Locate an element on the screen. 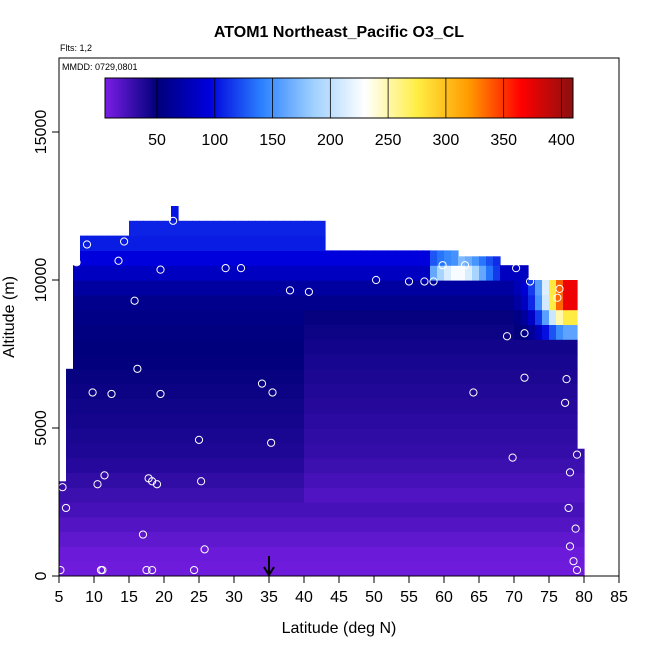 Image resolution: width=650 pixels, height=650 pixels. flights-label: Flts: 1,2 is located at coordinates (76, 48).